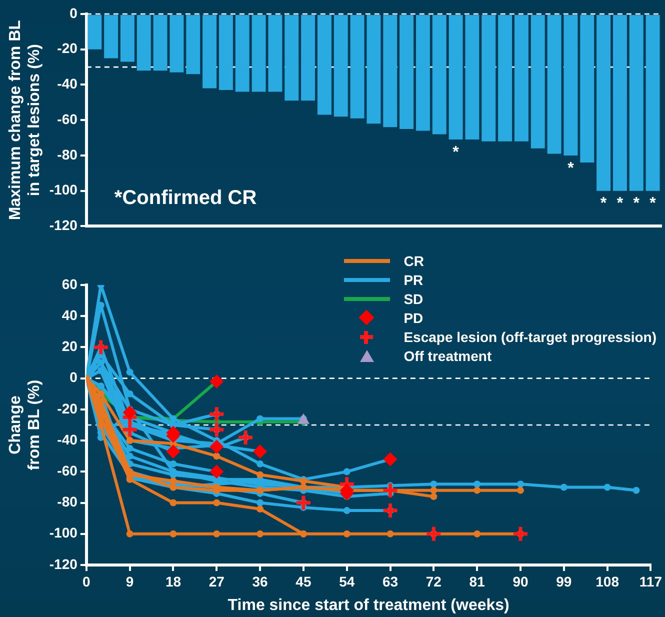 Image resolution: width=665 pixels, height=617 pixels. I want to click on x-tick-label: 108, so click(608, 581).